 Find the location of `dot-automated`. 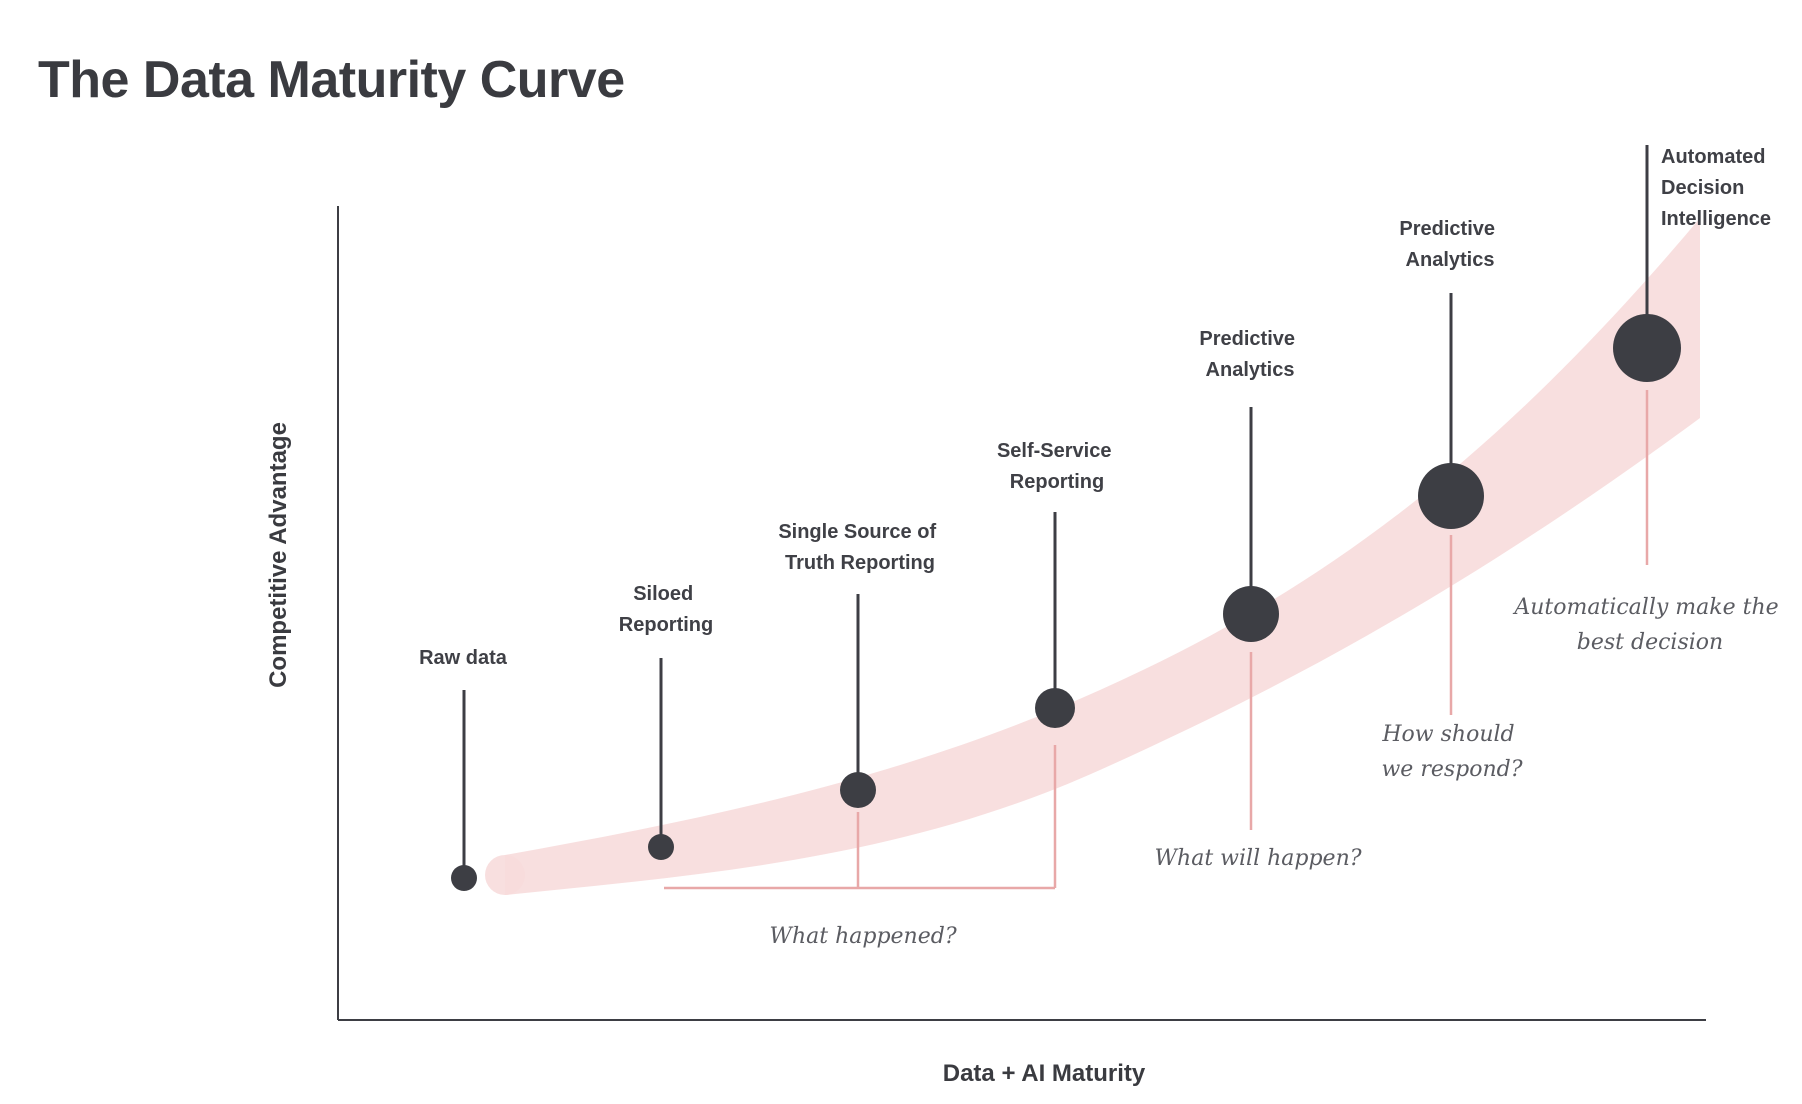

dot-automated is located at coordinates (1647, 348).